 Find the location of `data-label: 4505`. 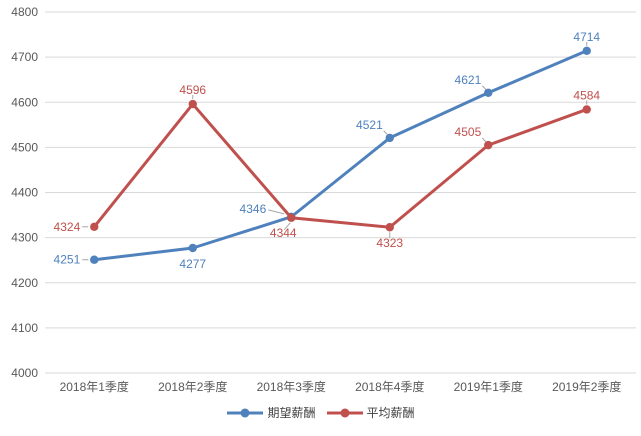

data-label: 4505 is located at coordinates (468, 132).